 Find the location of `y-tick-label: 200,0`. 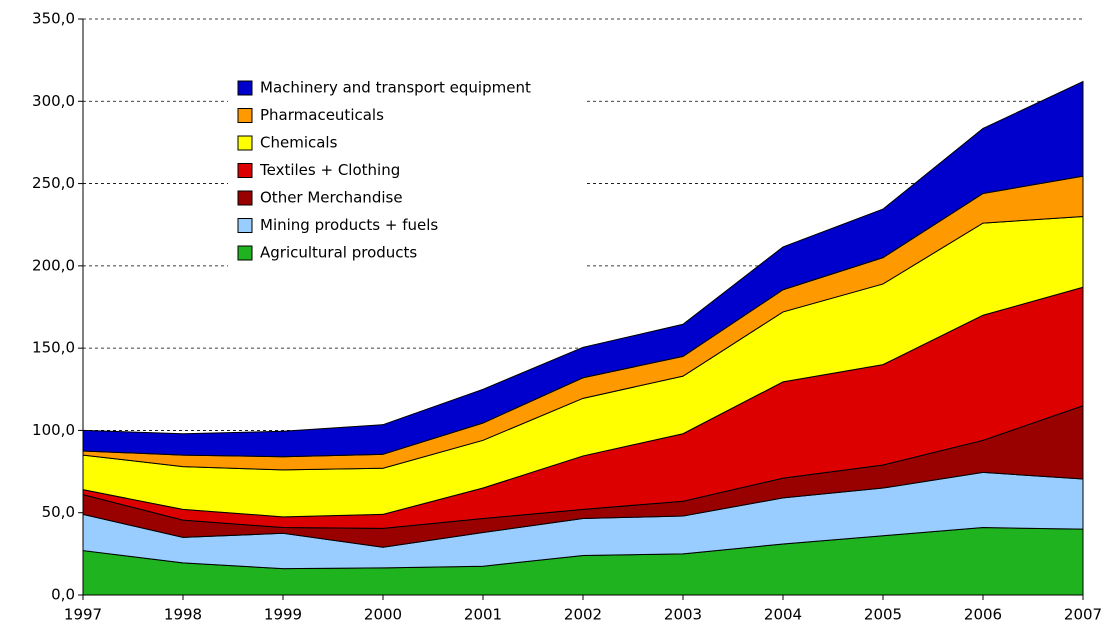

y-tick-label: 200,0 is located at coordinates (53, 265).